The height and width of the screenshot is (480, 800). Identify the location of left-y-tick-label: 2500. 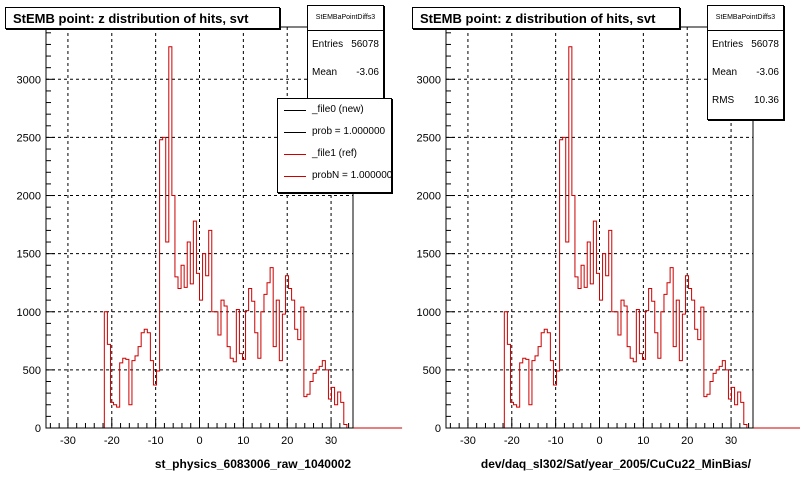
(29, 138).